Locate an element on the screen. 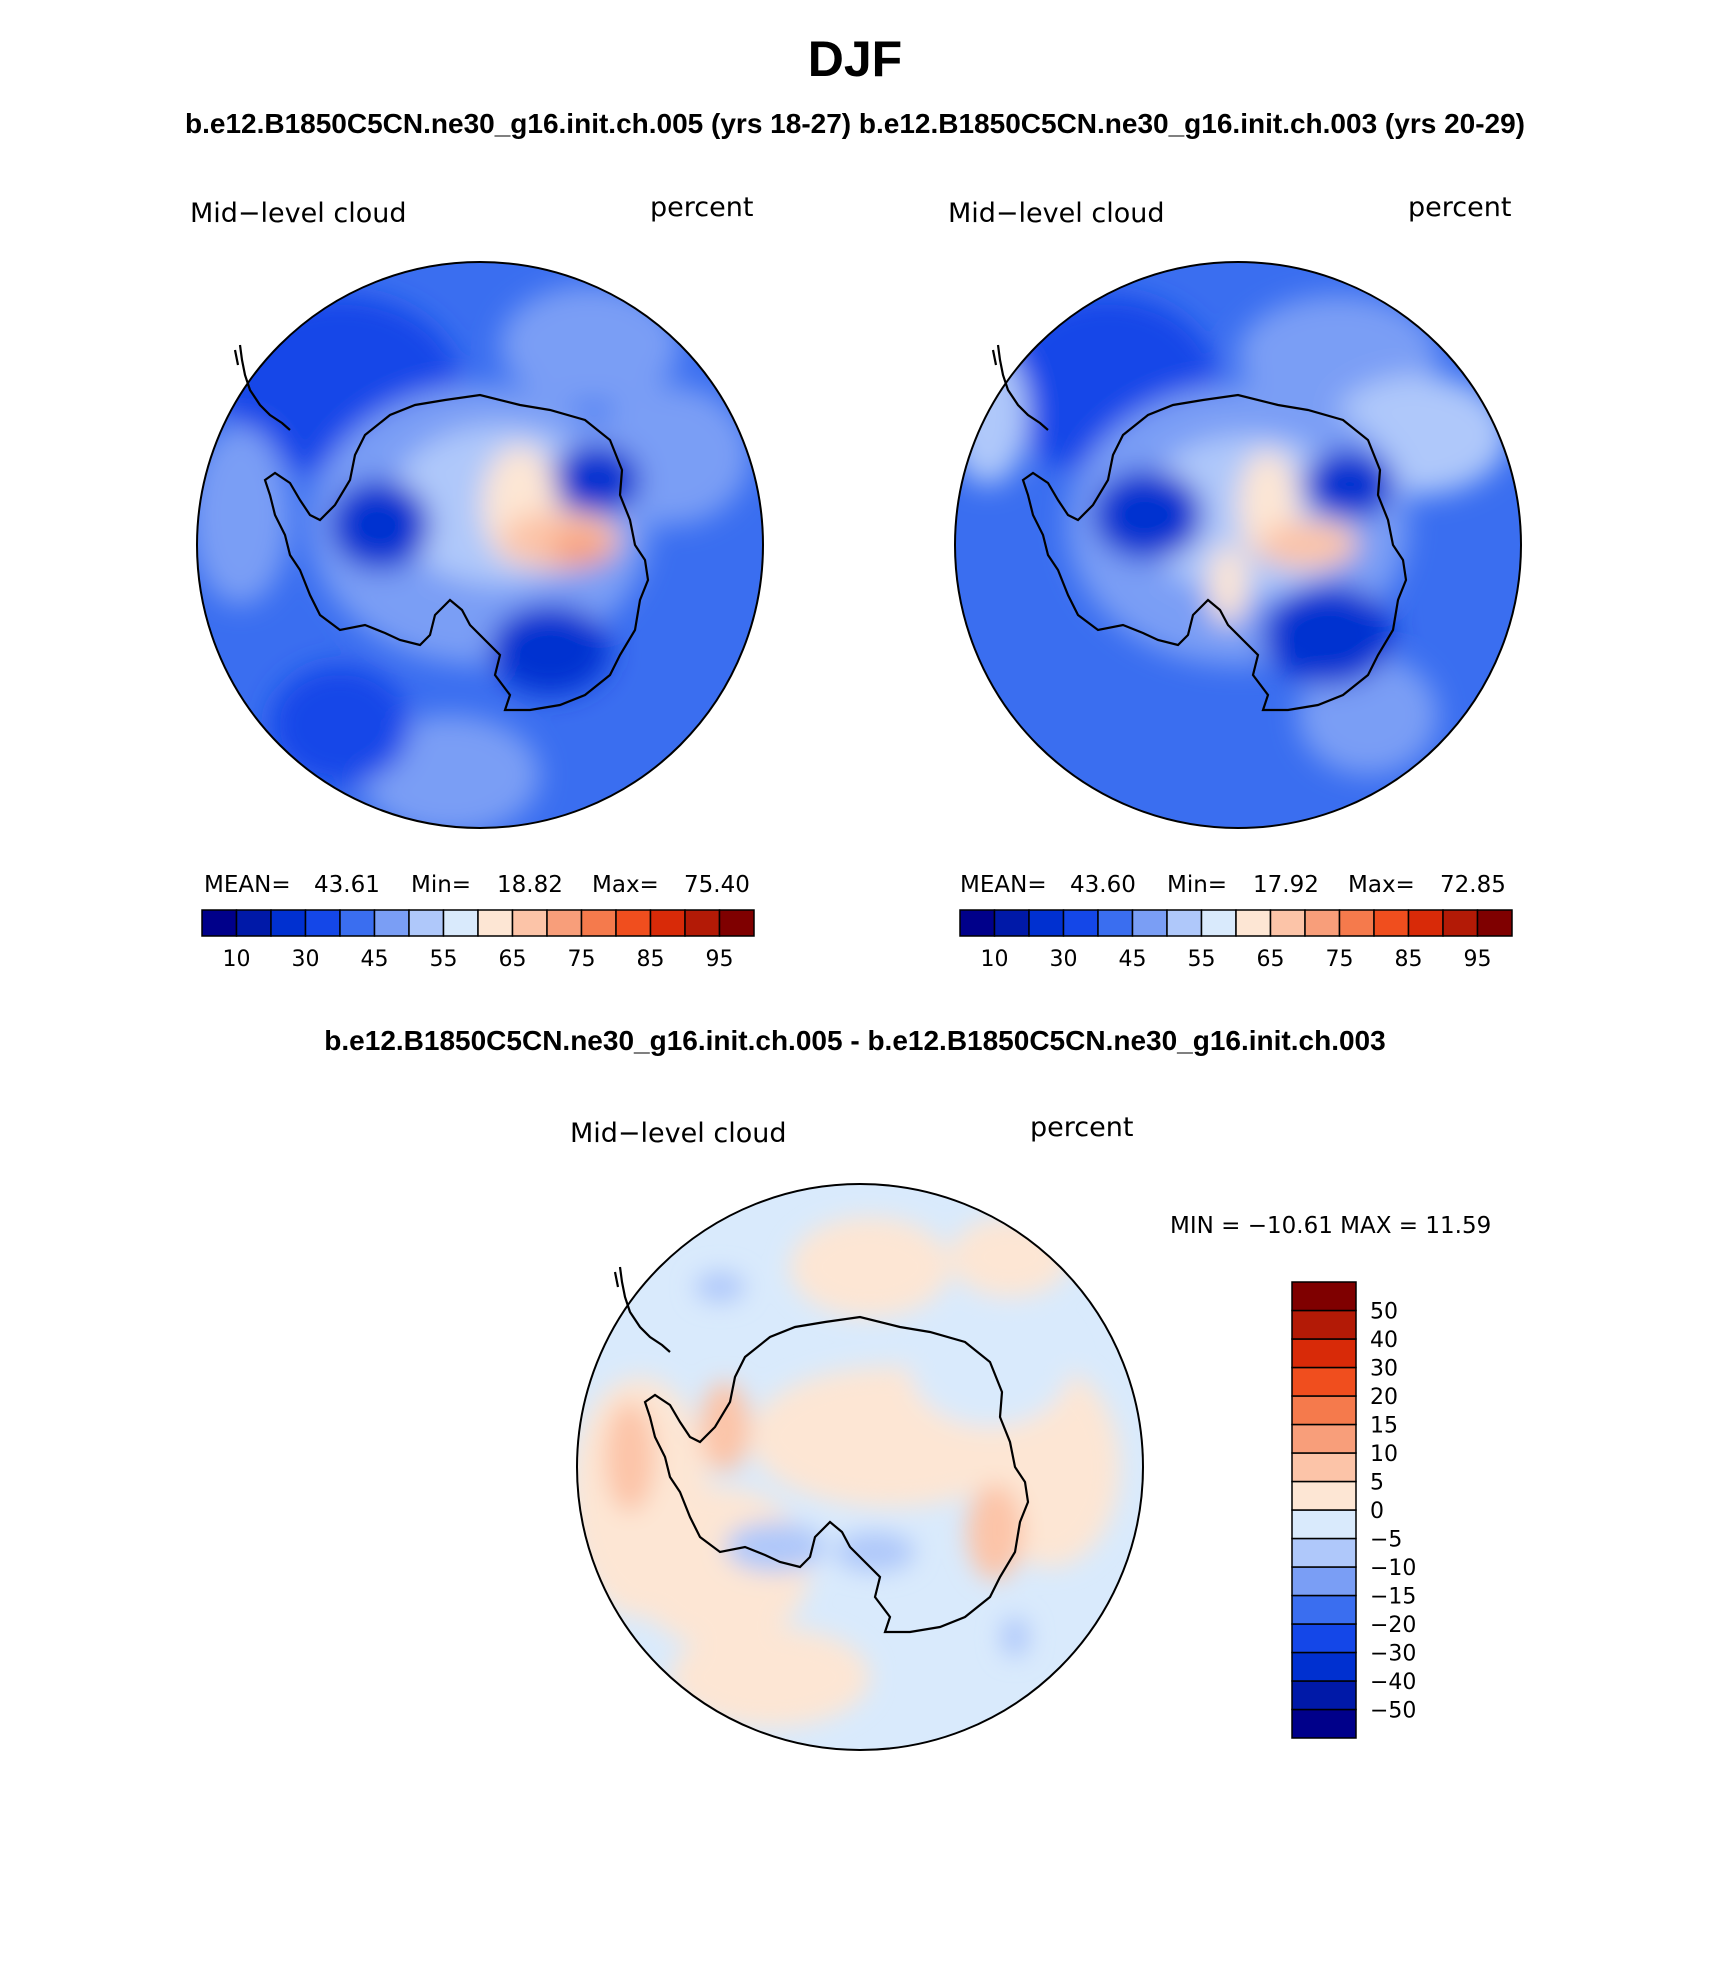  panel1-min-label: Min= is located at coordinates (441, 885).